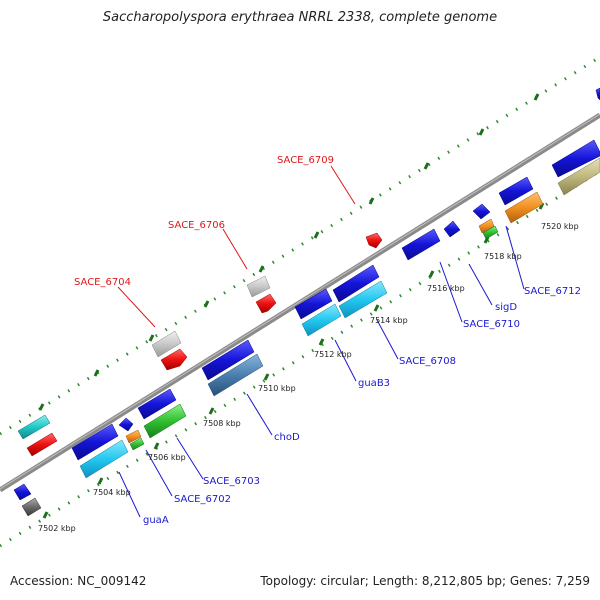  What do you see at coordinates (156, 520) in the screenshot?
I see `gene-label-guaa: guaA` at bounding box center [156, 520].